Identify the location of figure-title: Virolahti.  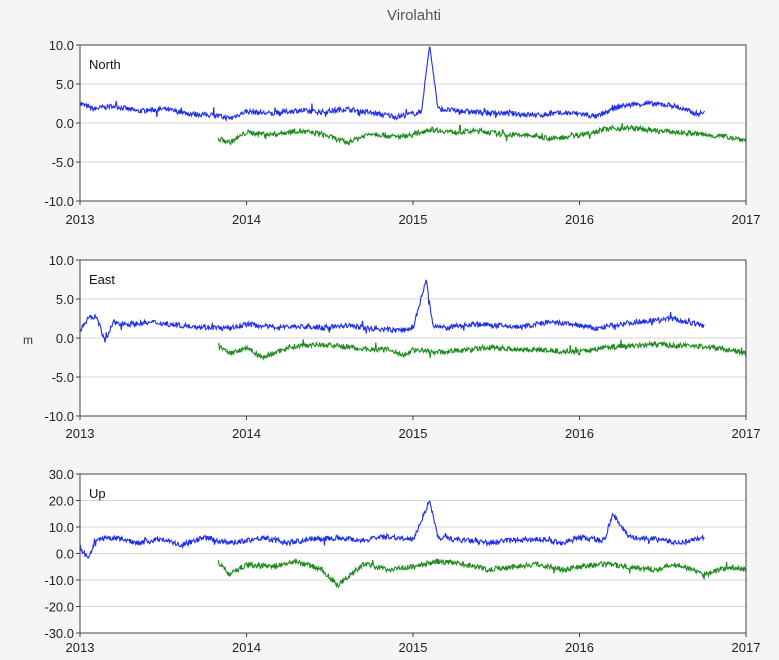
(414, 15).